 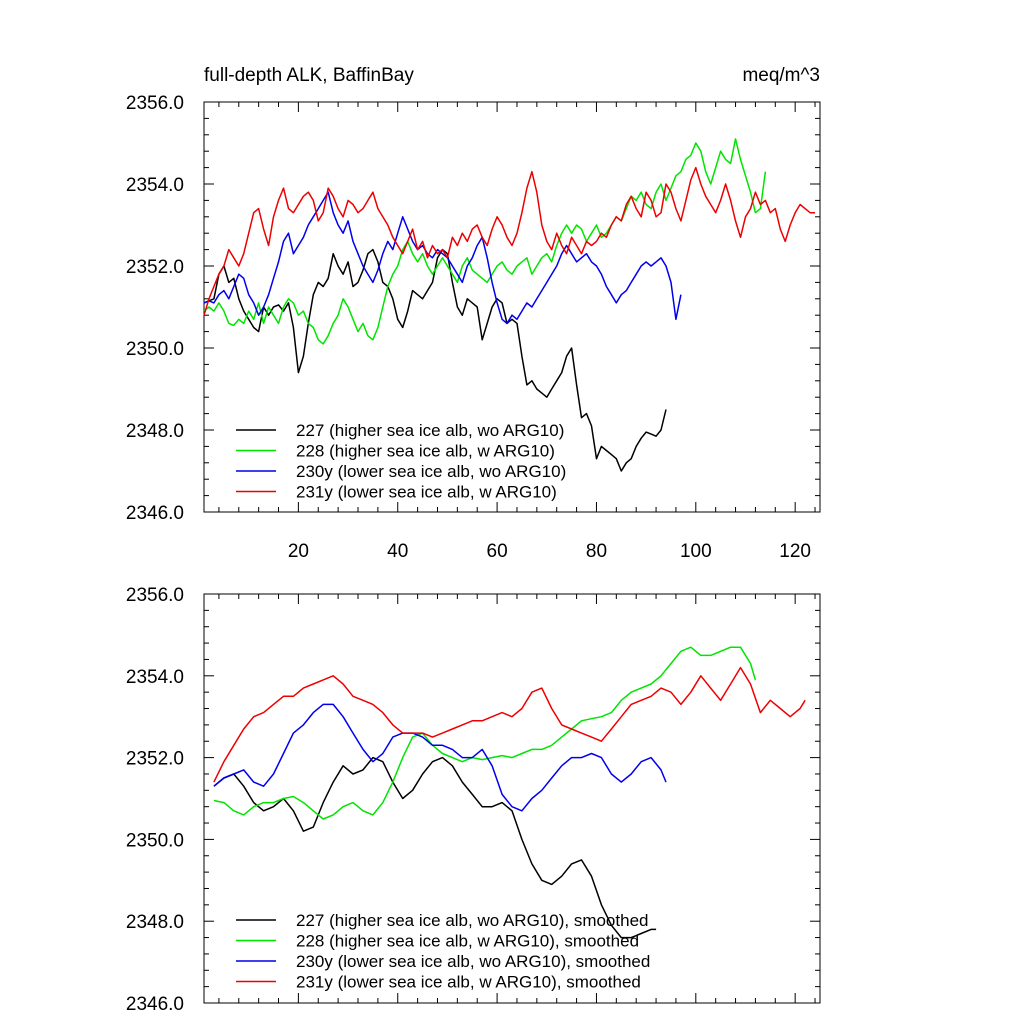 What do you see at coordinates (425, 451) in the screenshot?
I see `legend-label: 228 (higher sea ice alb, w ARG10)` at bounding box center [425, 451].